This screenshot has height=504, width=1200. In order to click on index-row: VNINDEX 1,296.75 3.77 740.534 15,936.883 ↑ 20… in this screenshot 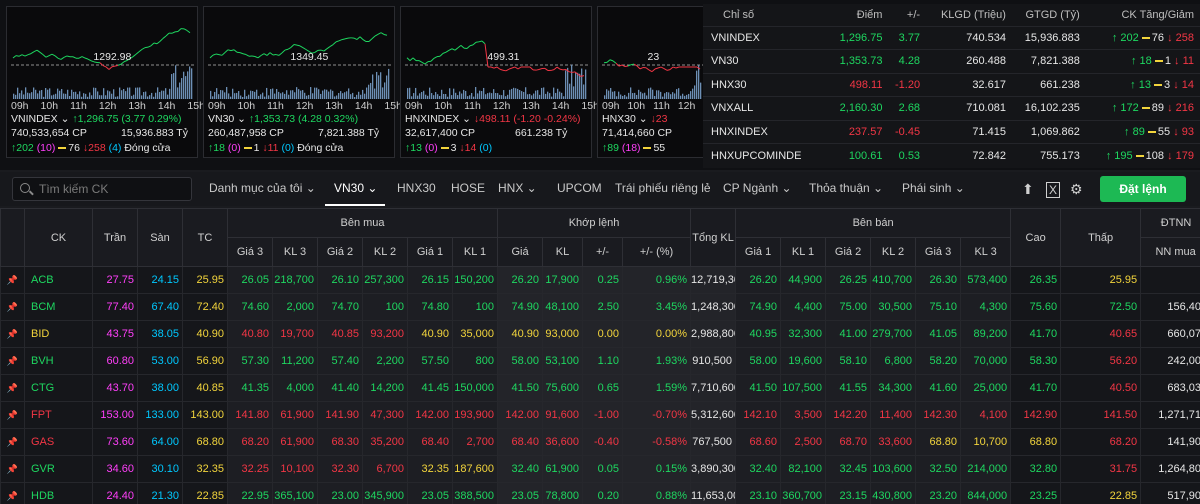, I will do `click(951, 37)`.